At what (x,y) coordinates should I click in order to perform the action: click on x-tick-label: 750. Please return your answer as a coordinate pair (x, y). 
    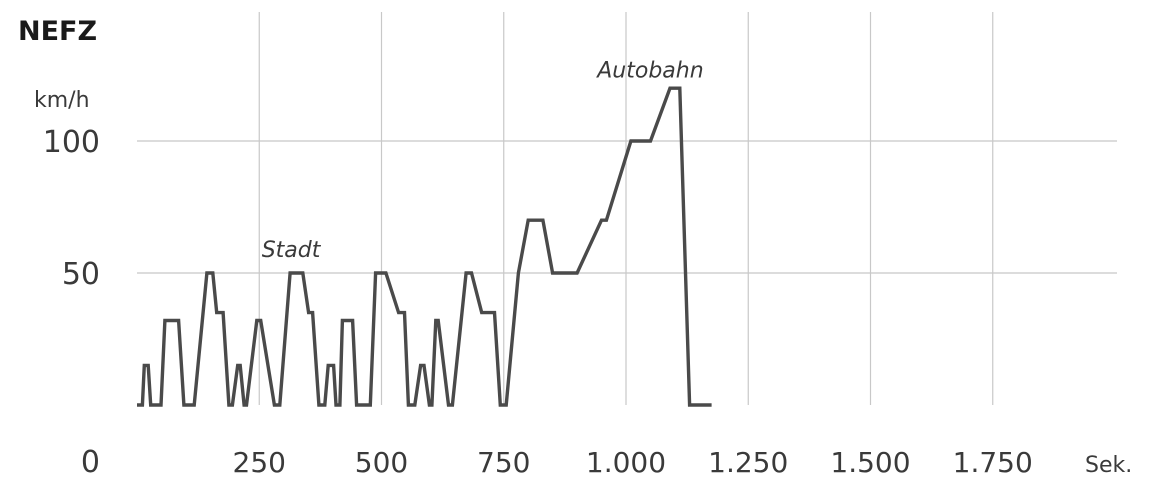
    Looking at the image, I should click on (503, 462).